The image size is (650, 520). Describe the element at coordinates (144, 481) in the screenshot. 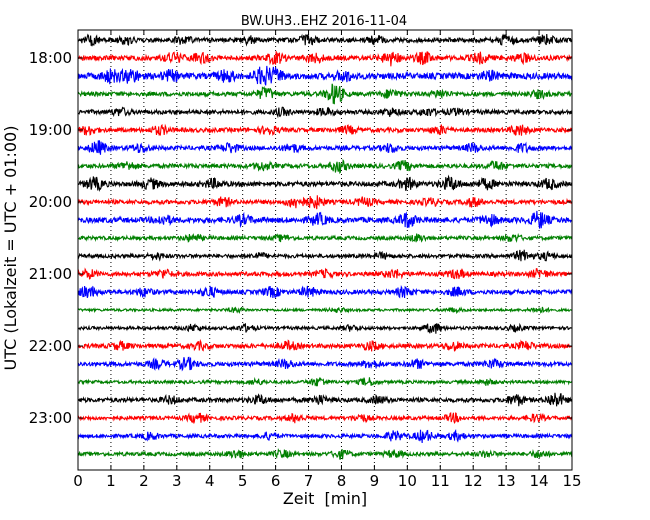

I see `x-tick-label-2: 2` at that location.